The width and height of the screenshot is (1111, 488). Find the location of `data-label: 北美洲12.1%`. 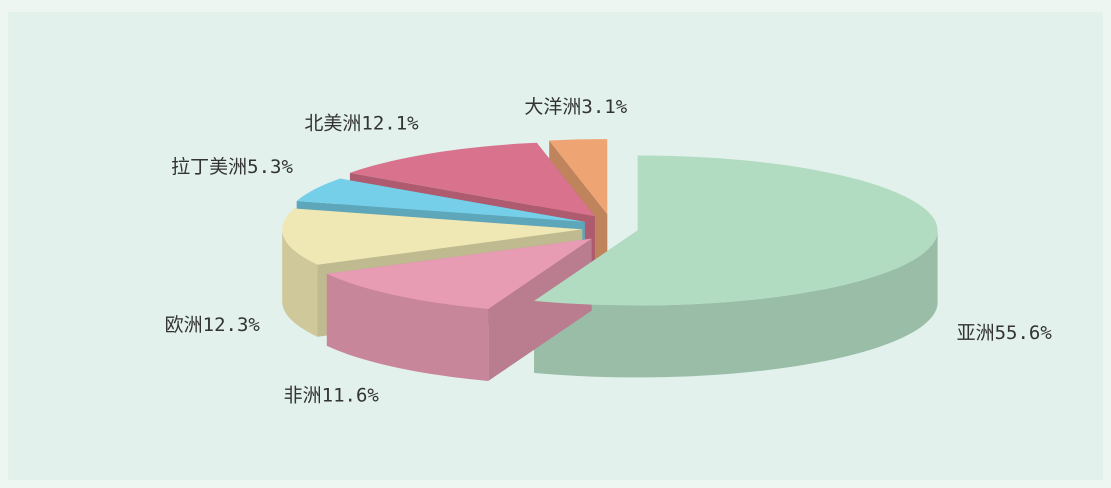

data-label: 北美洲12.1% is located at coordinates (361, 123).